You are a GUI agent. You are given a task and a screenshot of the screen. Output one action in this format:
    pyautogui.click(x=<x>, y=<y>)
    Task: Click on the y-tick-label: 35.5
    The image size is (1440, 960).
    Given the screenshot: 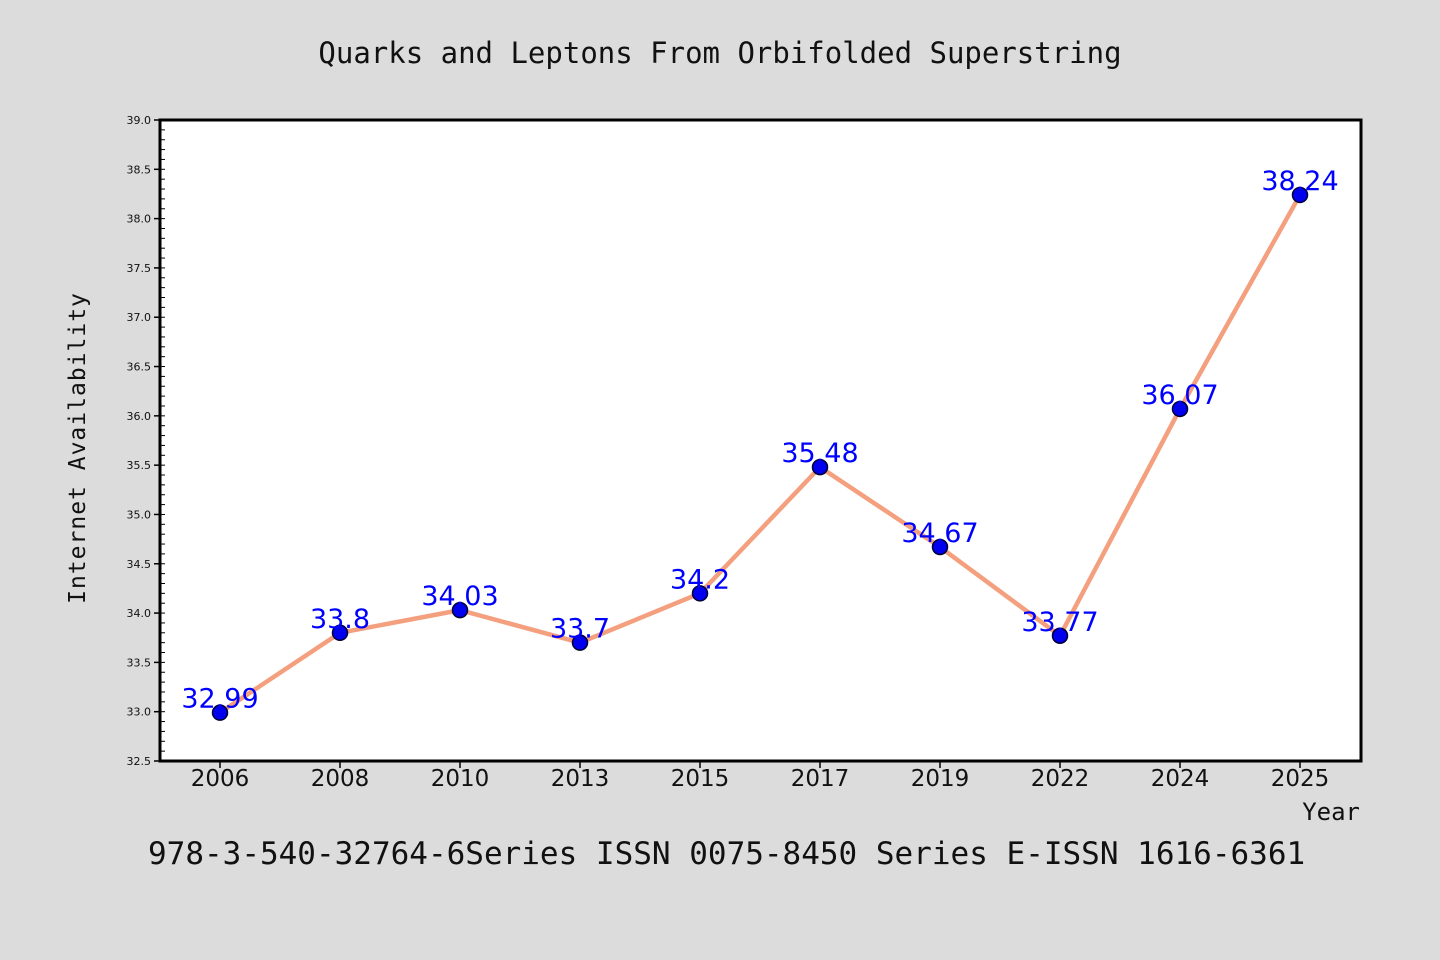 What is the action you would take?
    pyautogui.click(x=139, y=465)
    